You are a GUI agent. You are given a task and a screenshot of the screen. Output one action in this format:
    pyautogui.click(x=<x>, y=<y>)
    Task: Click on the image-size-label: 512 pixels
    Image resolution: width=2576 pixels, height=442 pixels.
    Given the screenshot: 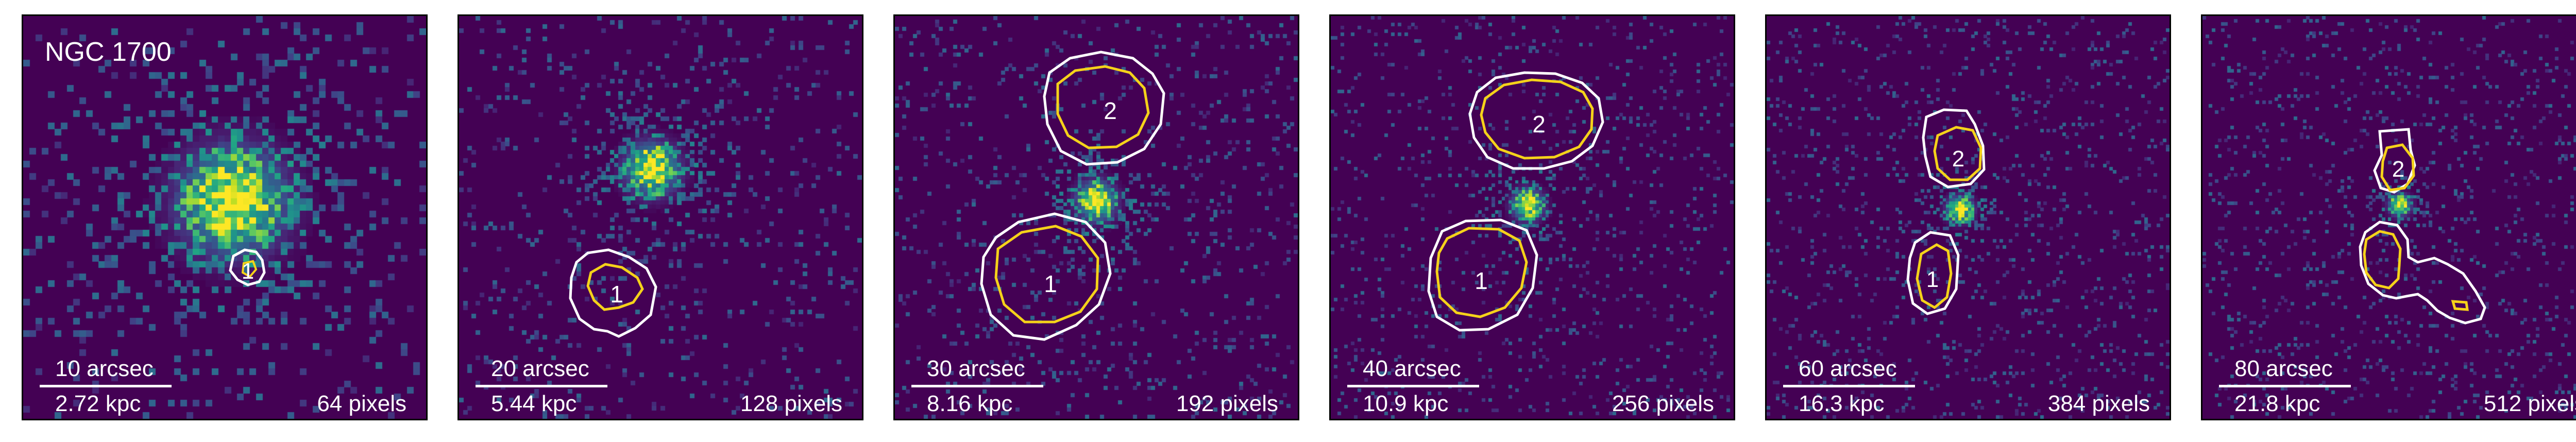 What is the action you would take?
    pyautogui.click(x=2529, y=403)
    